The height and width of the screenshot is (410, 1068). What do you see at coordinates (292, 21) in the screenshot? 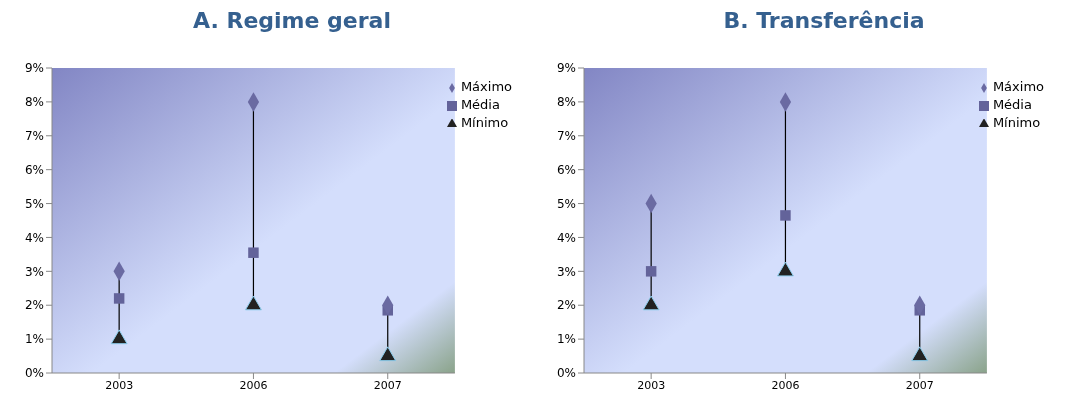
I see `chart-title: A. Regime geral` at bounding box center [292, 21].